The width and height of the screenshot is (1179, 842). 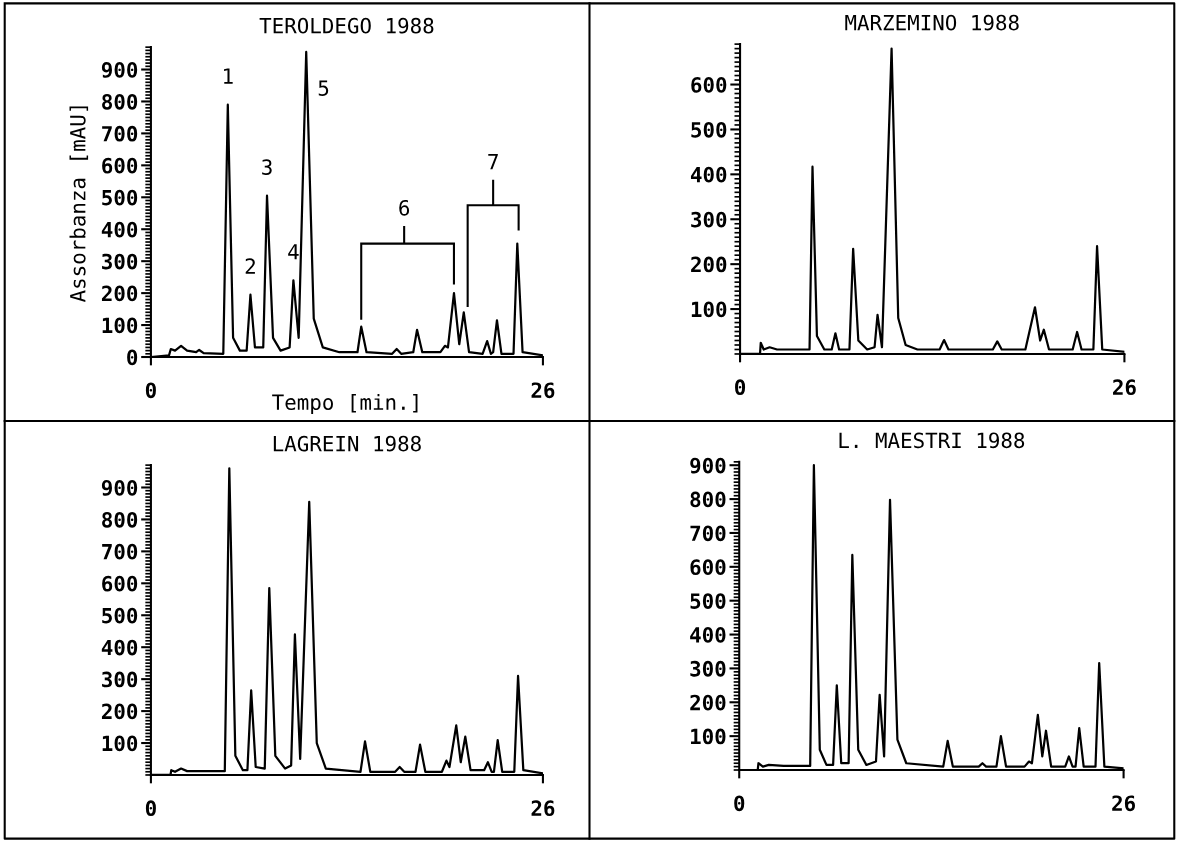 I want to click on annotation: 7, so click(x=493, y=162).